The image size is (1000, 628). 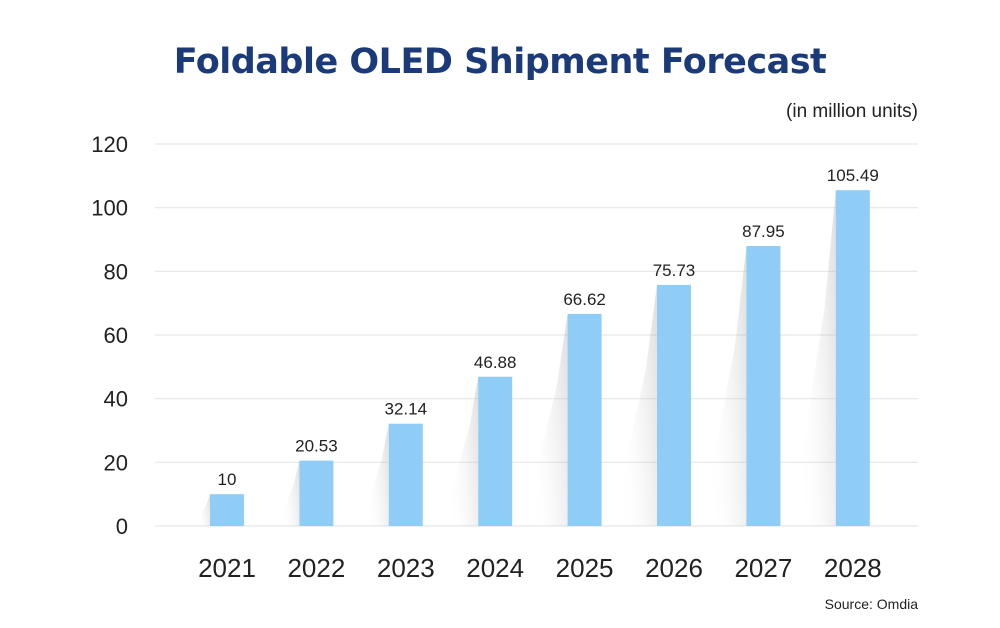 I want to click on bar-2021, so click(x=227, y=510).